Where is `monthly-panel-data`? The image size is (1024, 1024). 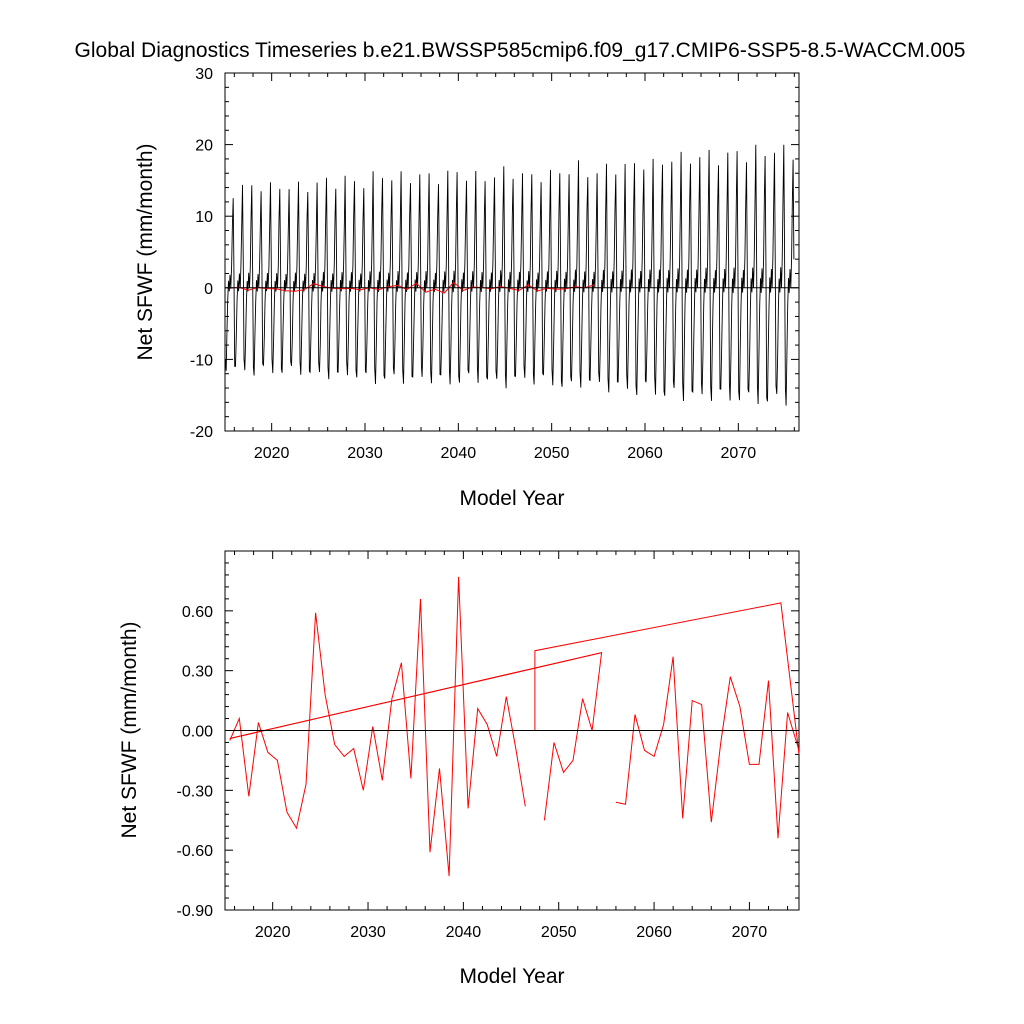
monthly-panel-data is located at coordinates (509, 275).